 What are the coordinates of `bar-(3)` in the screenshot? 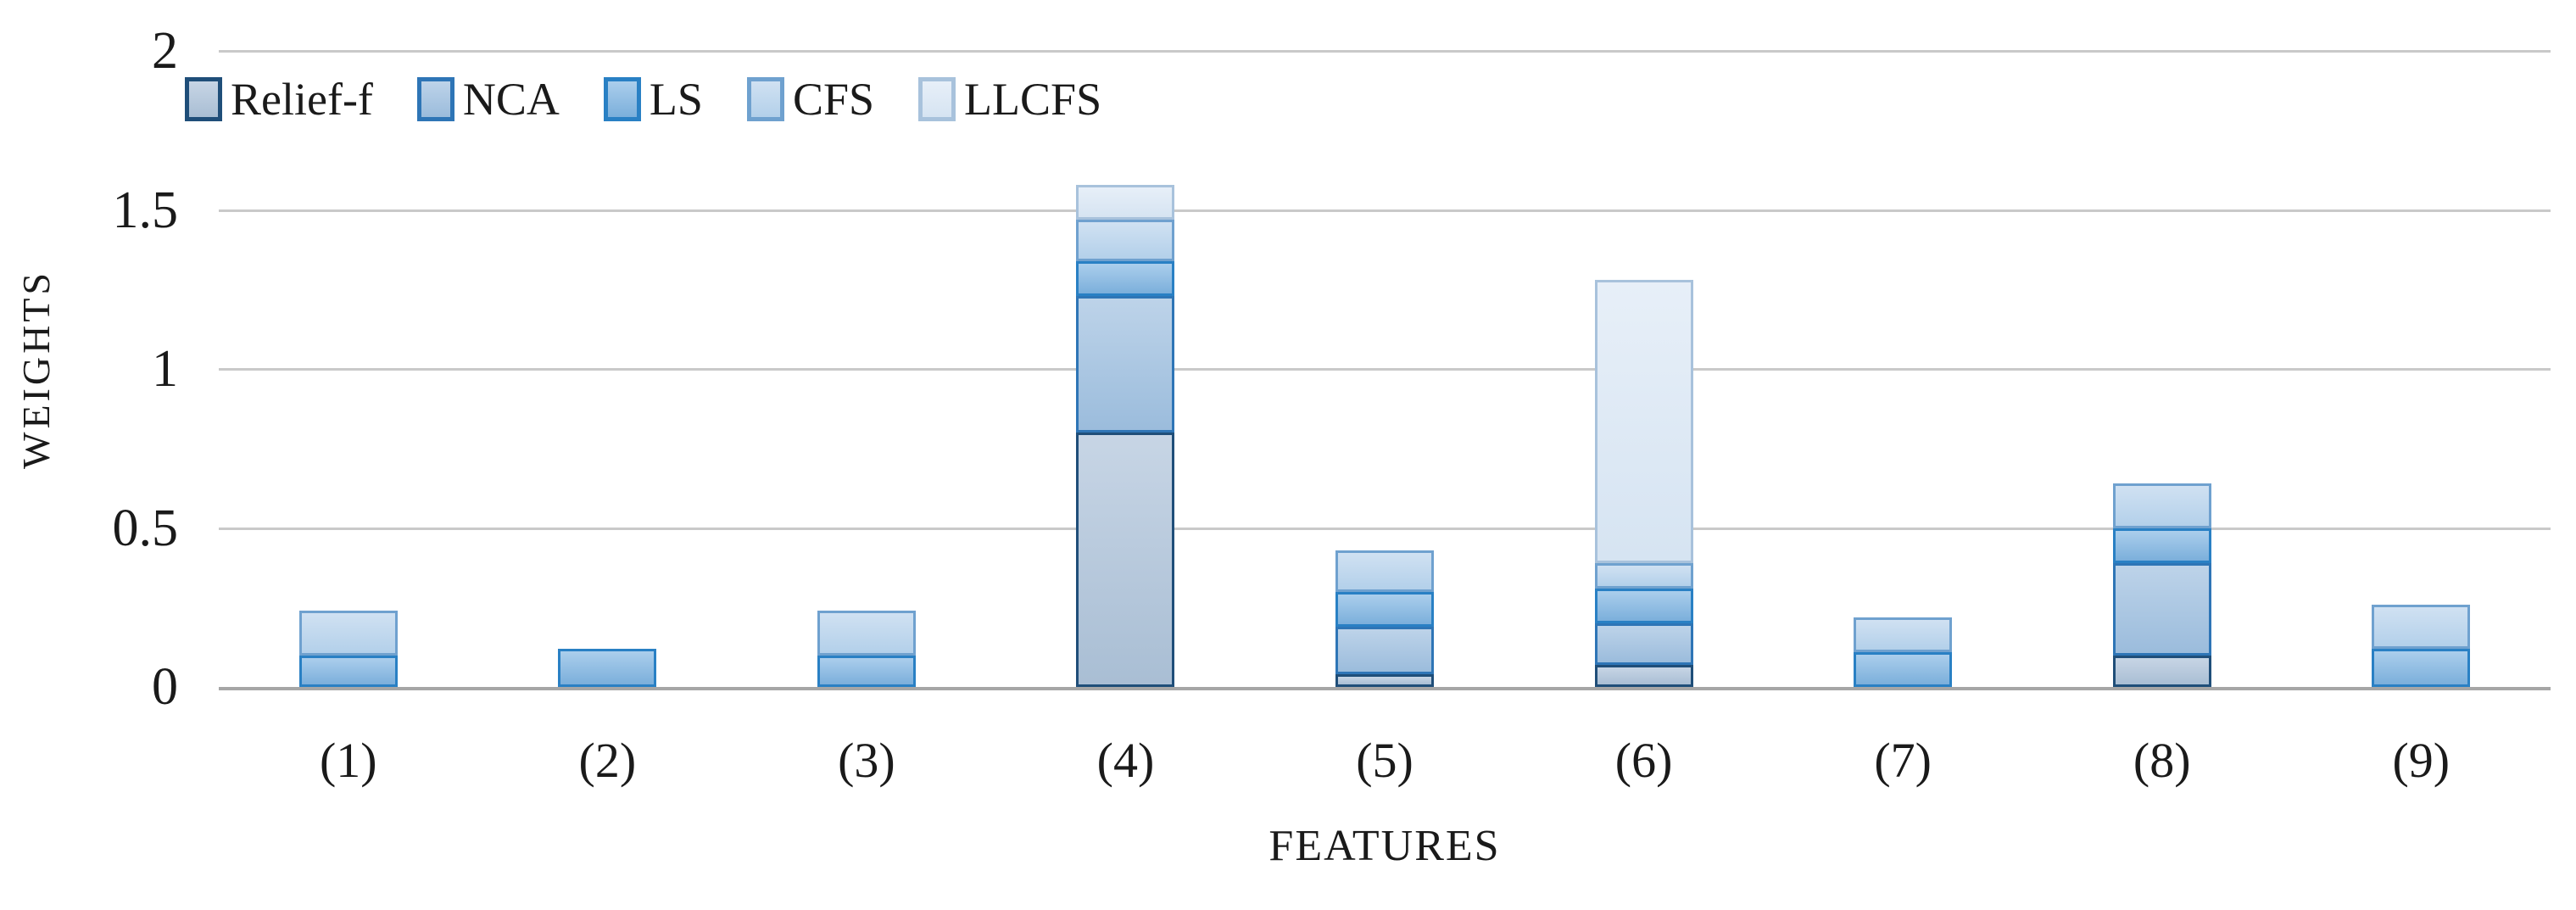 It's located at (866, 369).